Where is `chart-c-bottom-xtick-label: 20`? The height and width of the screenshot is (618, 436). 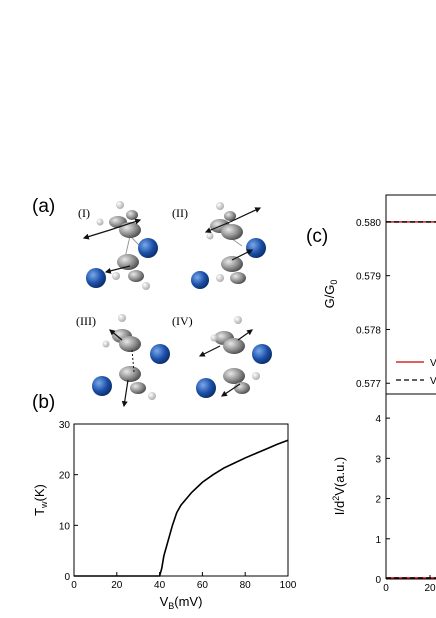 chart-c-bottom-xtick-label: 20 is located at coordinates (430, 588).